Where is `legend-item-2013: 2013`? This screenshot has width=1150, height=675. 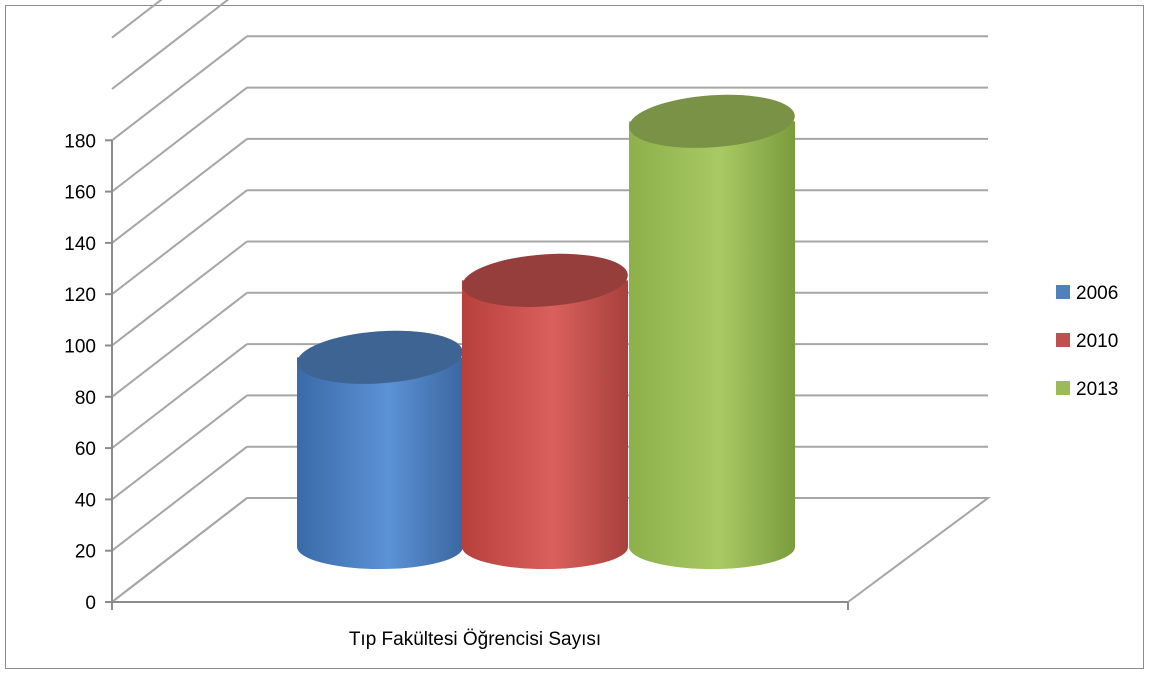 legend-item-2013: 2013 is located at coordinates (1087, 389).